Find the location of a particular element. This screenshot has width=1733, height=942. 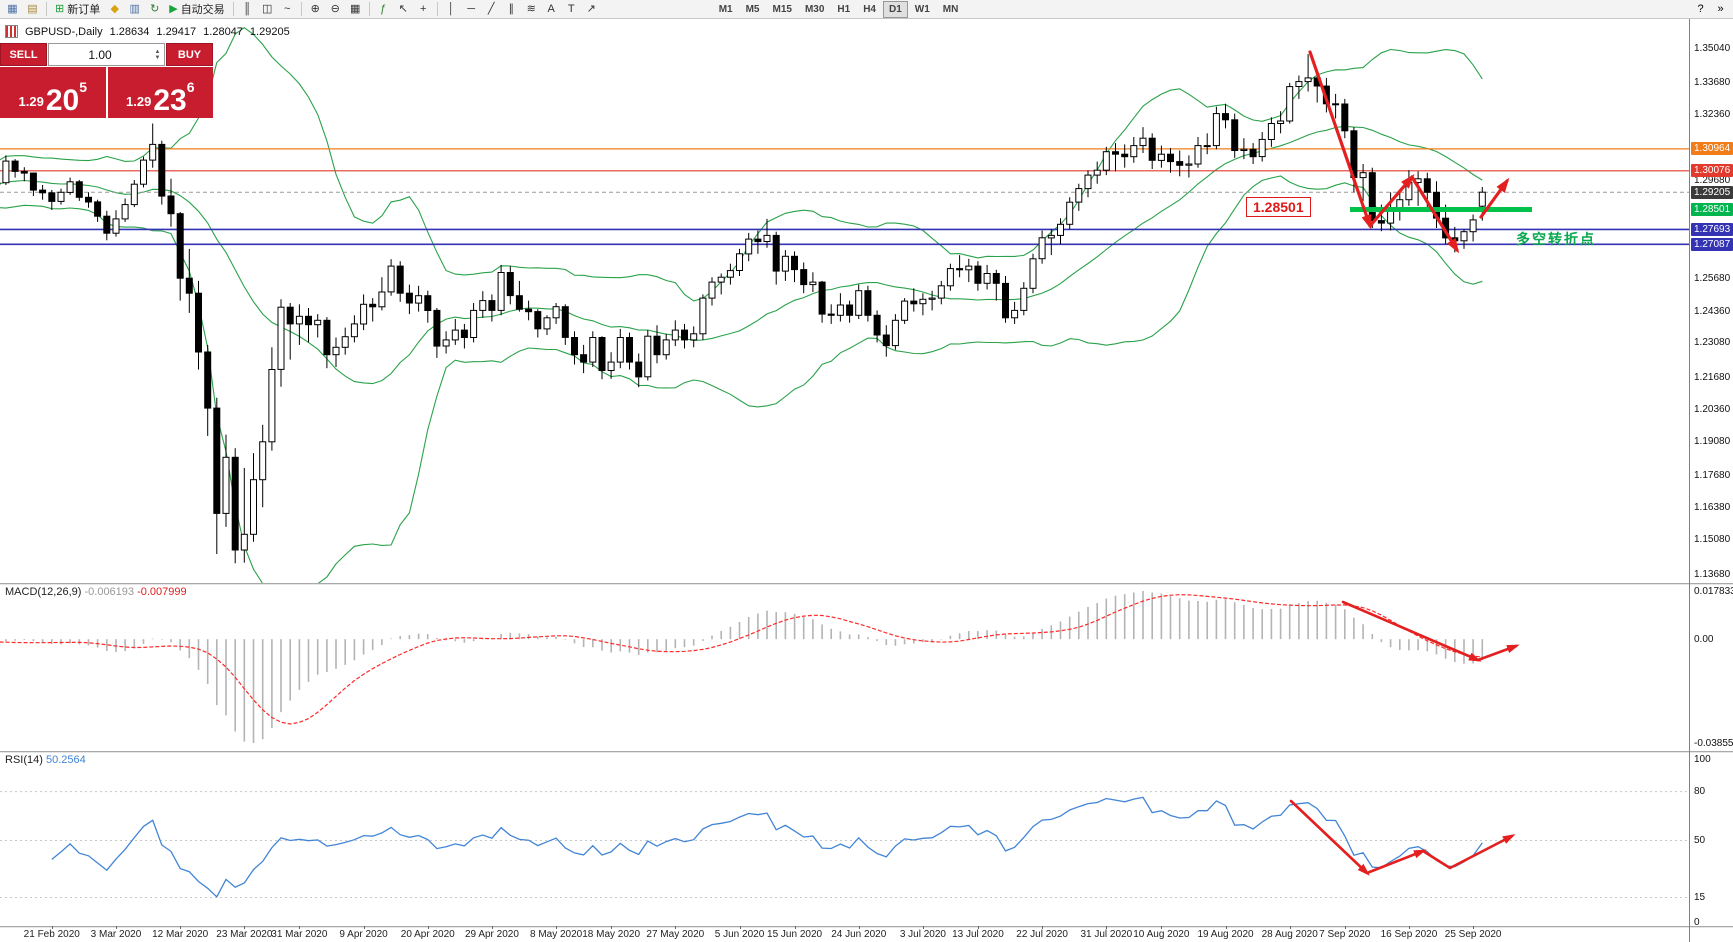

timeframe-button-m30: M30 is located at coordinates (814, 9).